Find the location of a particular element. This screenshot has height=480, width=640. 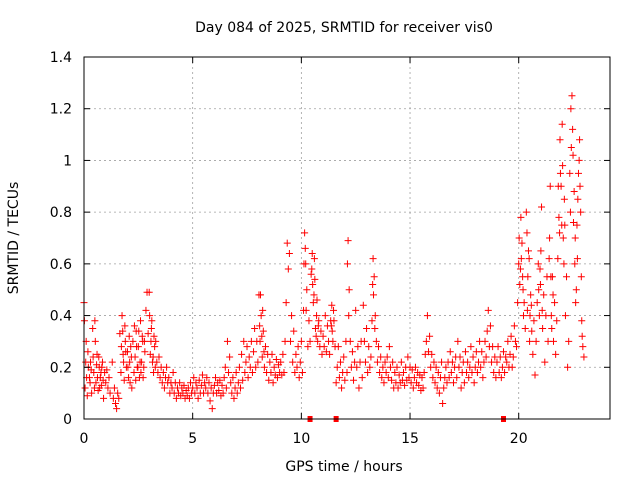

x-tick-label: 5 is located at coordinates (192, 439).